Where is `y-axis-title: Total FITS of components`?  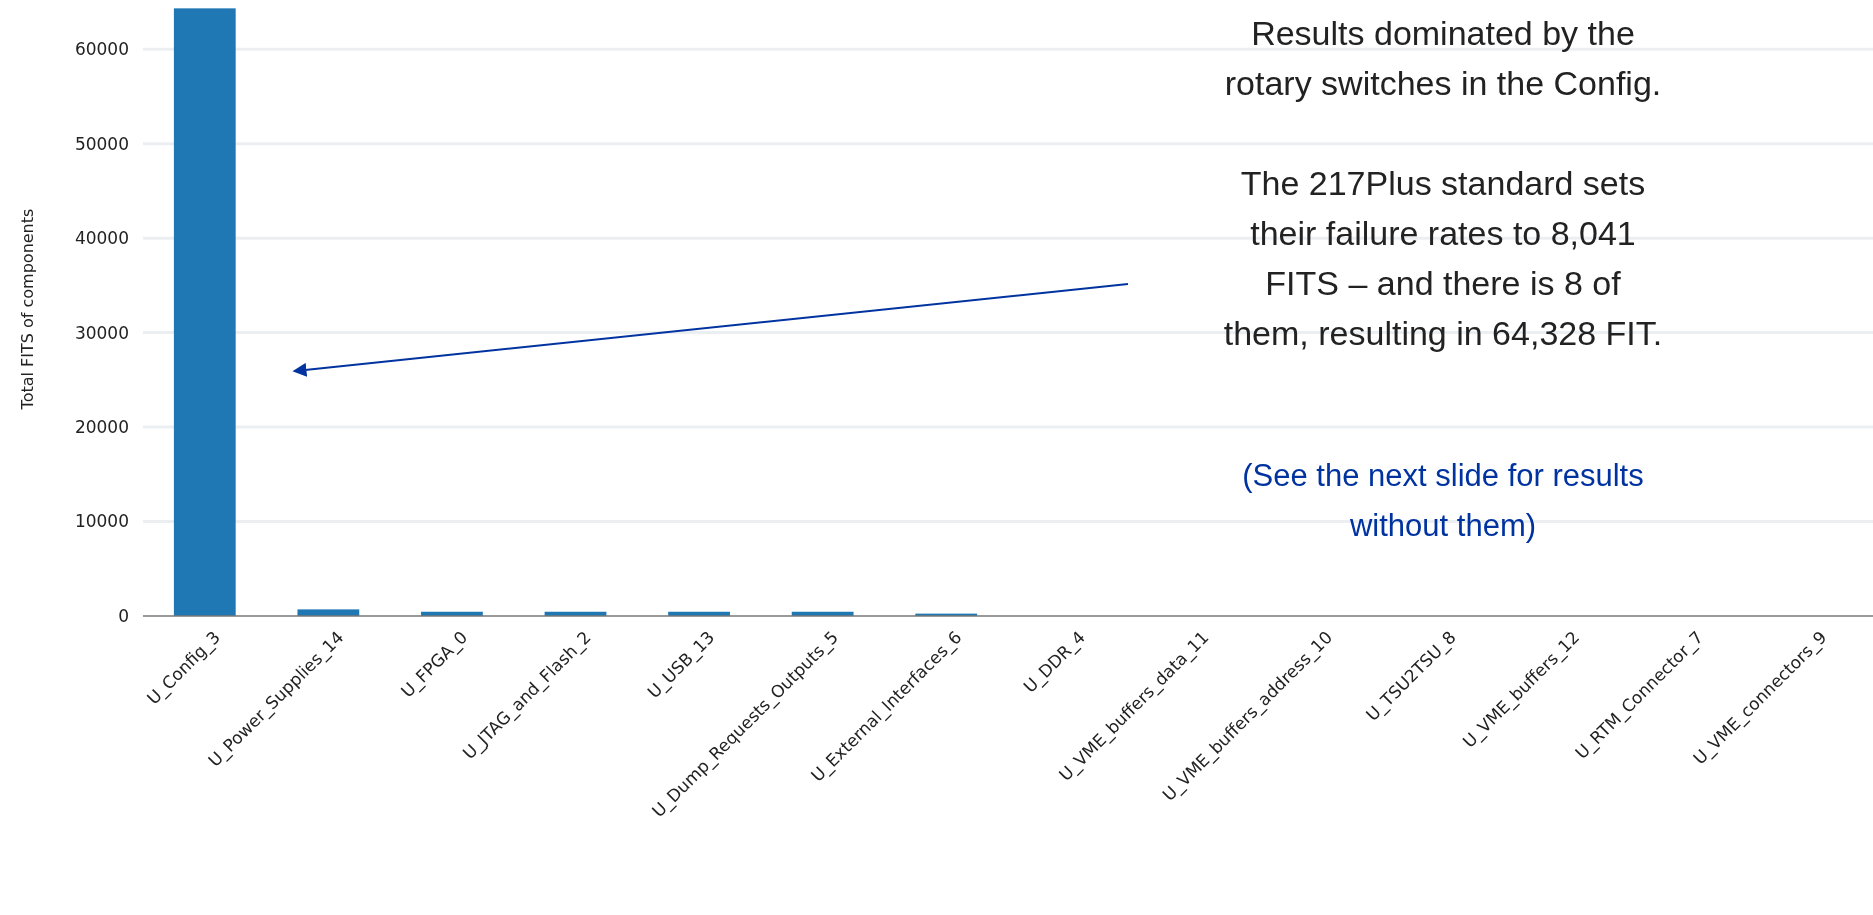 y-axis-title: Total FITS of components is located at coordinates (27, 309).